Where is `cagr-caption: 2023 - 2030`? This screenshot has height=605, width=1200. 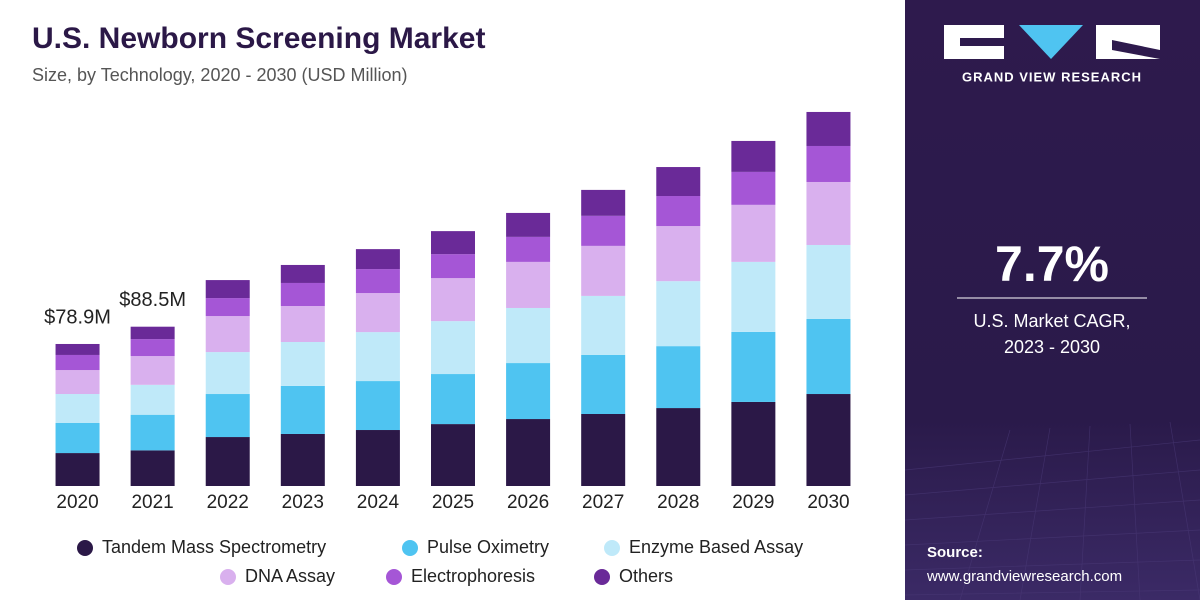 cagr-caption: 2023 - 2030 is located at coordinates (1052, 347).